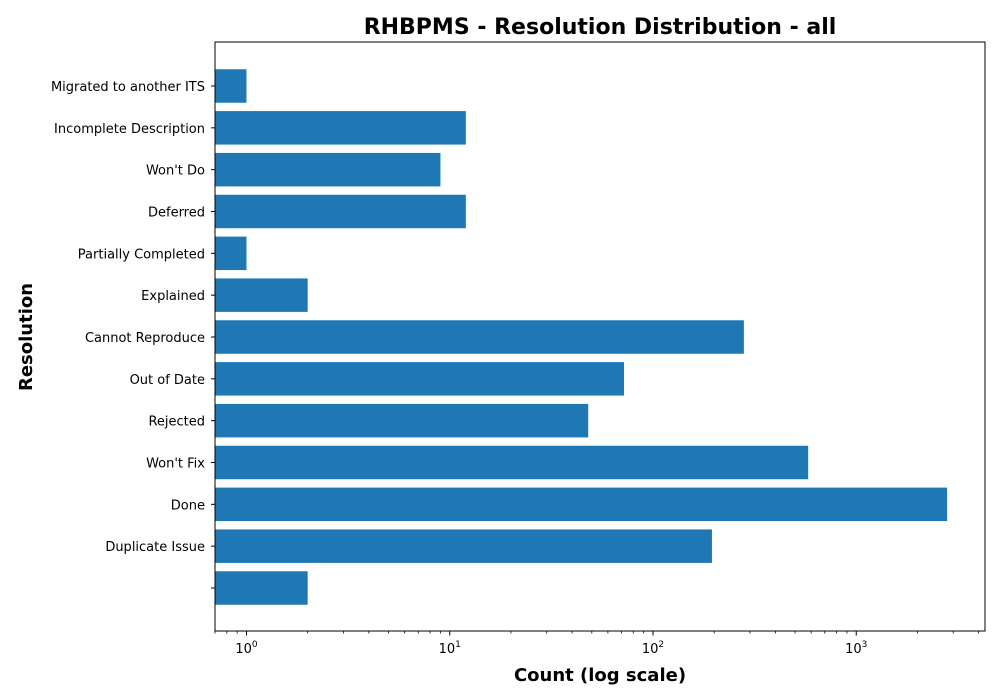 The height and width of the screenshot is (700, 1000). Describe the element at coordinates (167, 380) in the screenshot. I see `y-tick-label: Out of Date` at that location.